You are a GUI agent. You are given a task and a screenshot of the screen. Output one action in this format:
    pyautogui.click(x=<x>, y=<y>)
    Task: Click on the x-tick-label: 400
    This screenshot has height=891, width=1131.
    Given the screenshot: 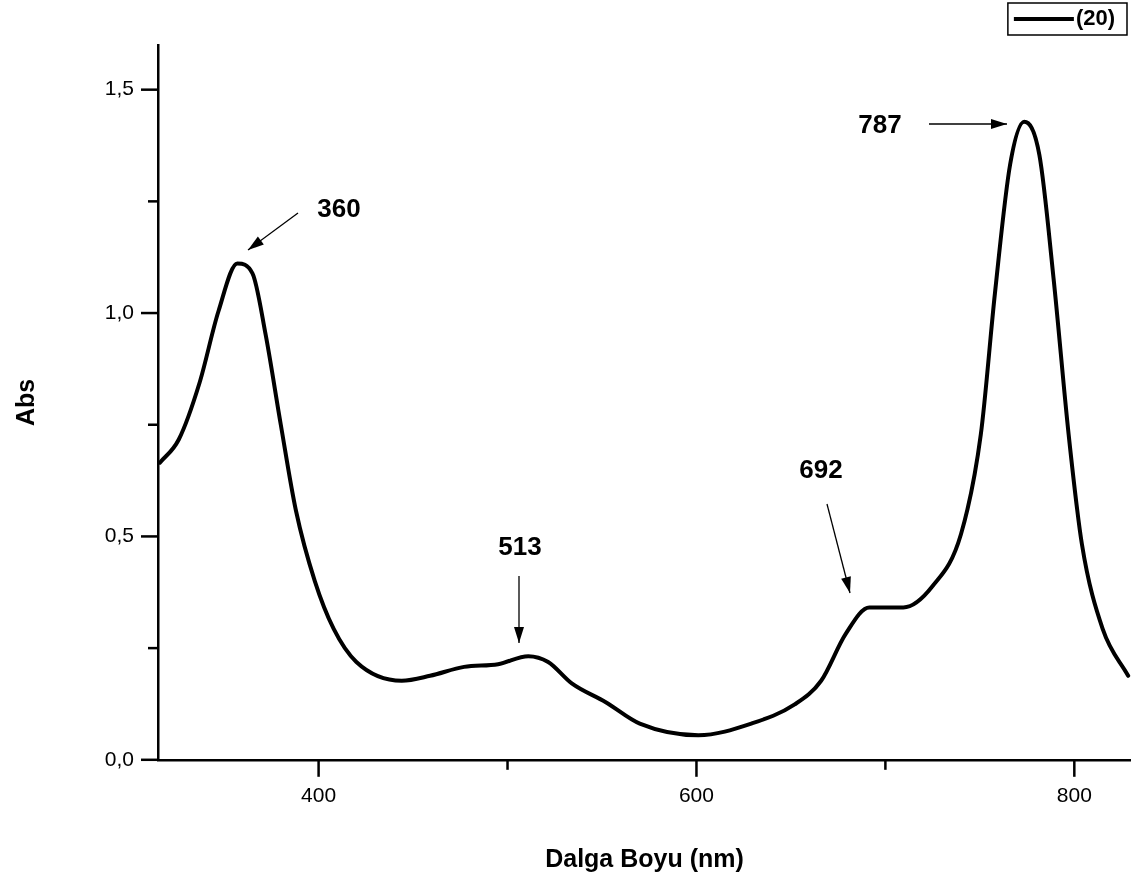 What is the action you would take?
    pyautogui.click(x=319, y=795)
    